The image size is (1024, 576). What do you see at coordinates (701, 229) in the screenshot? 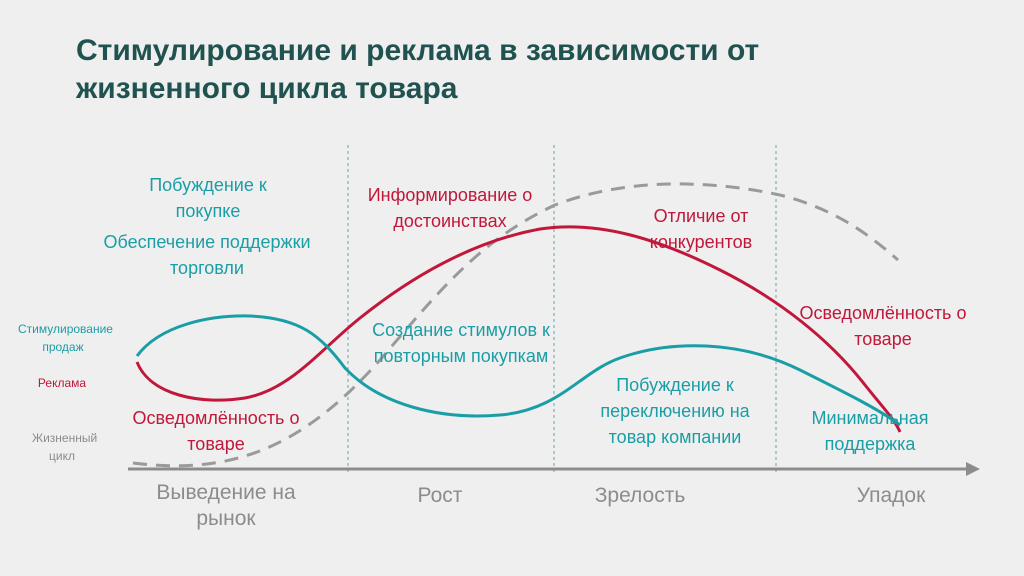
I see `maturity-red-note: Отличие от конкурентов` at bounding box center [701, 229].